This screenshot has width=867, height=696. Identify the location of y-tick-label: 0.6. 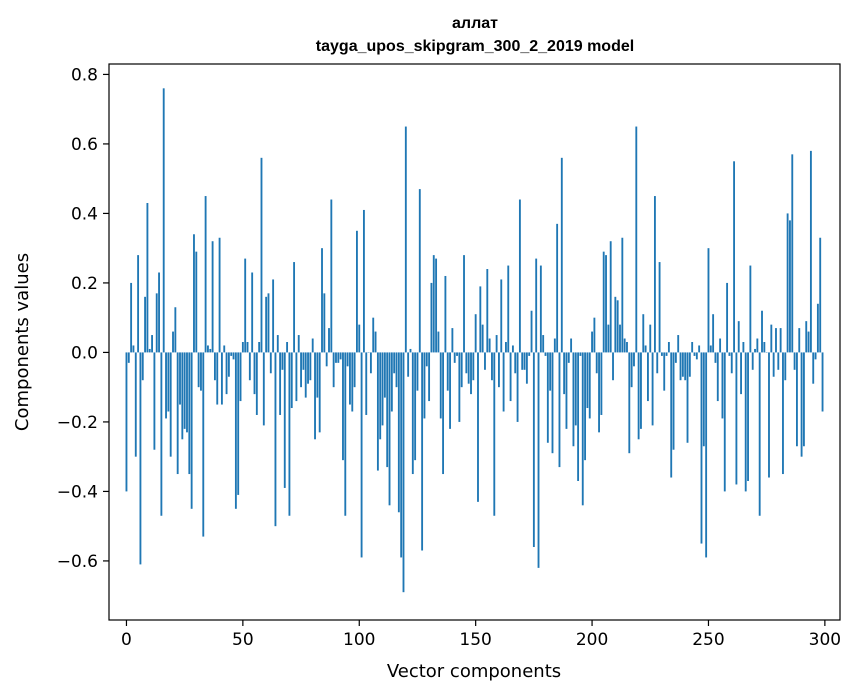
(84, 145).